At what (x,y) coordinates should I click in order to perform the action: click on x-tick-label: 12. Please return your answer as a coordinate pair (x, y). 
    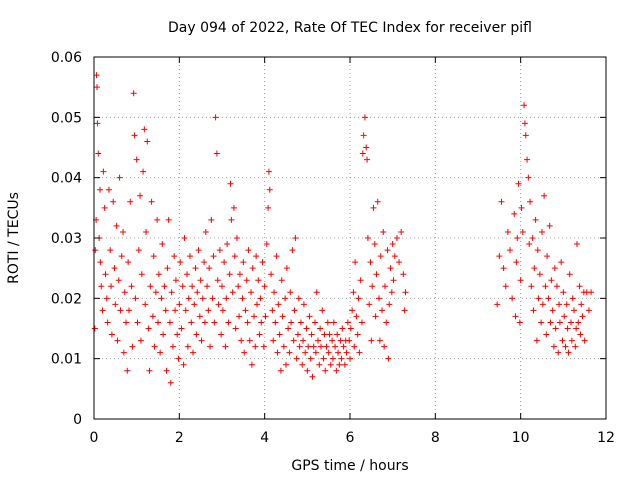
    Looking at the image, I should click on (606, 438).